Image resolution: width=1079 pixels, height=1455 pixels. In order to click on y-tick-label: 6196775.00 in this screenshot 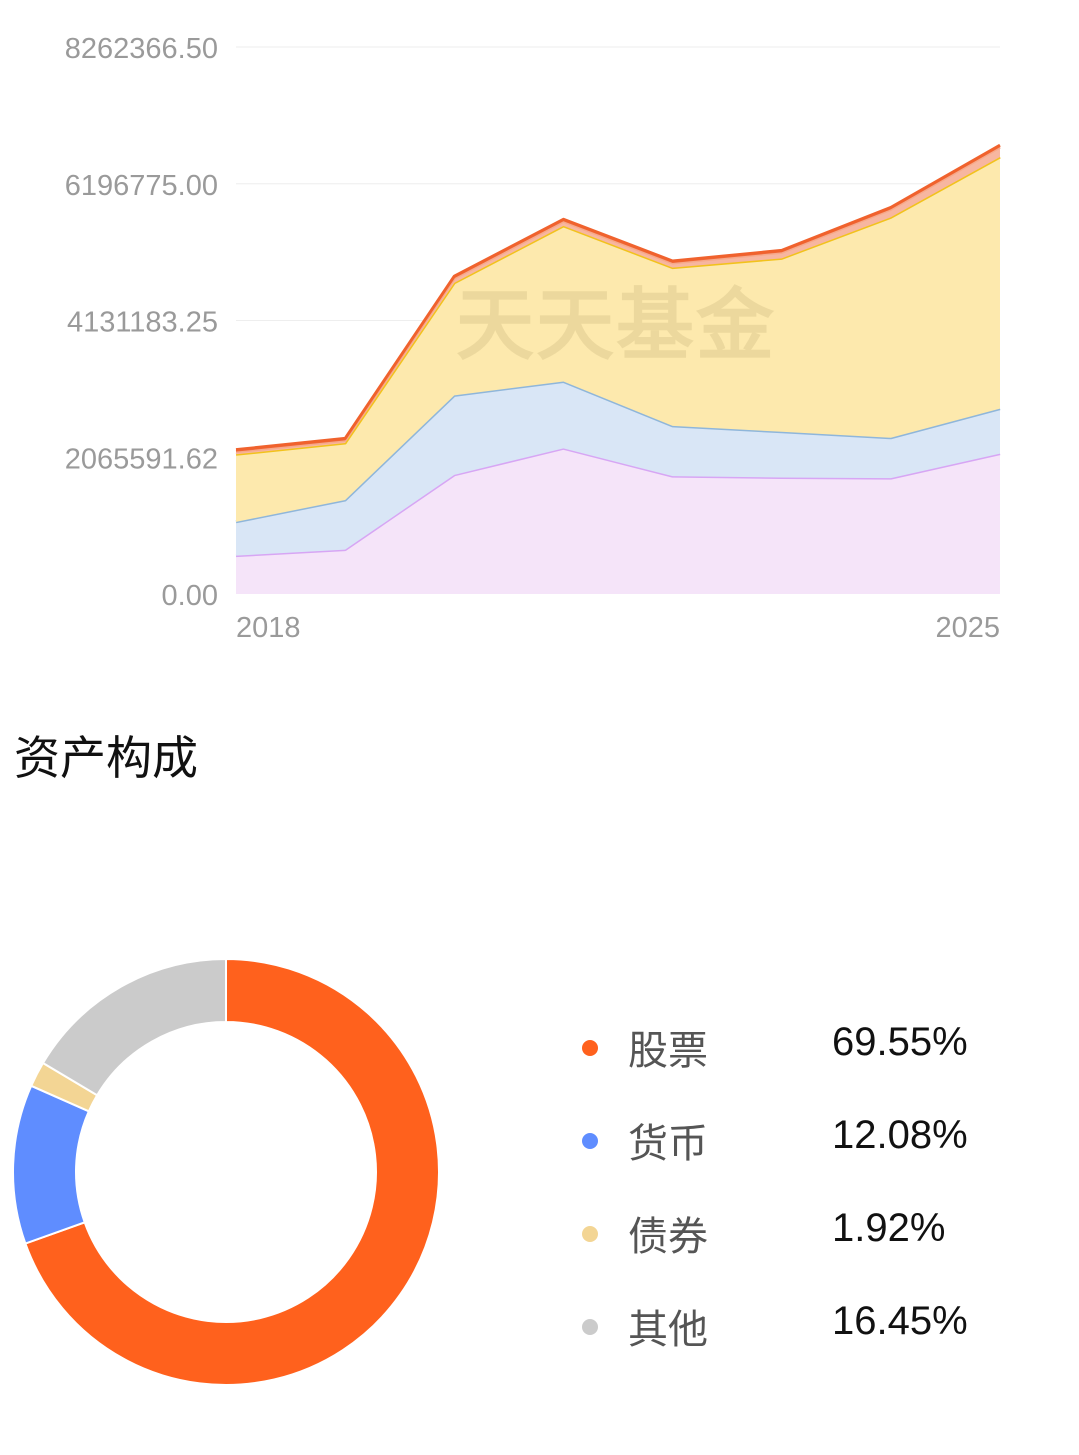, I will do `click(141, 186)`.